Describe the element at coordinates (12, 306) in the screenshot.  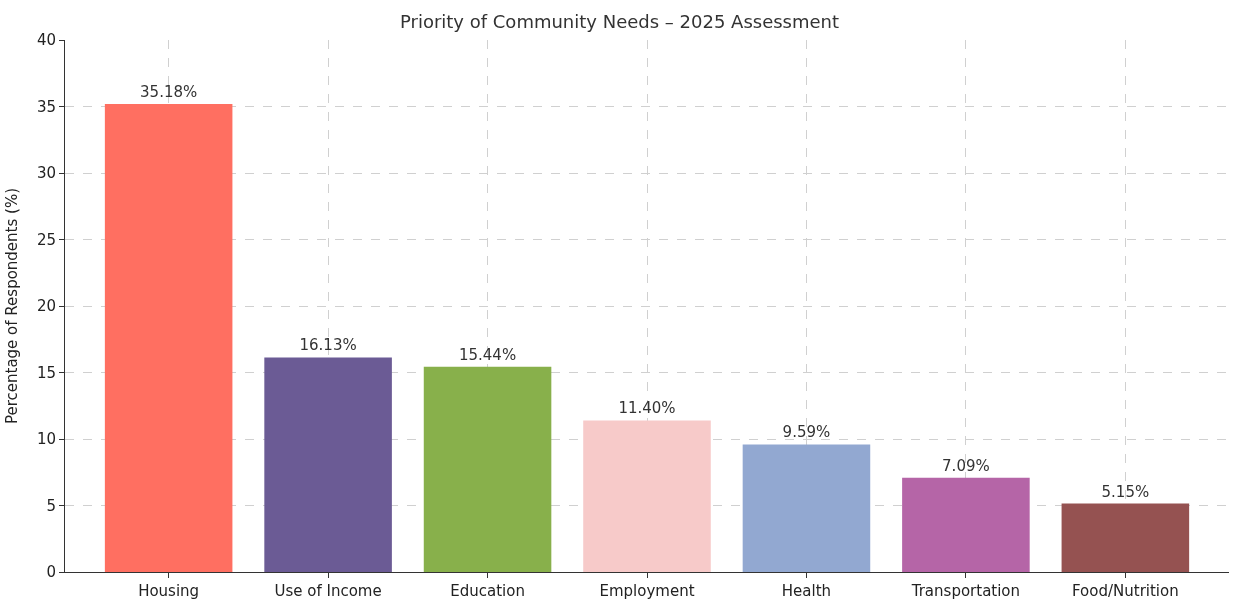
I see `y-axis-title: Percentage of Respondents (%)` at that location.